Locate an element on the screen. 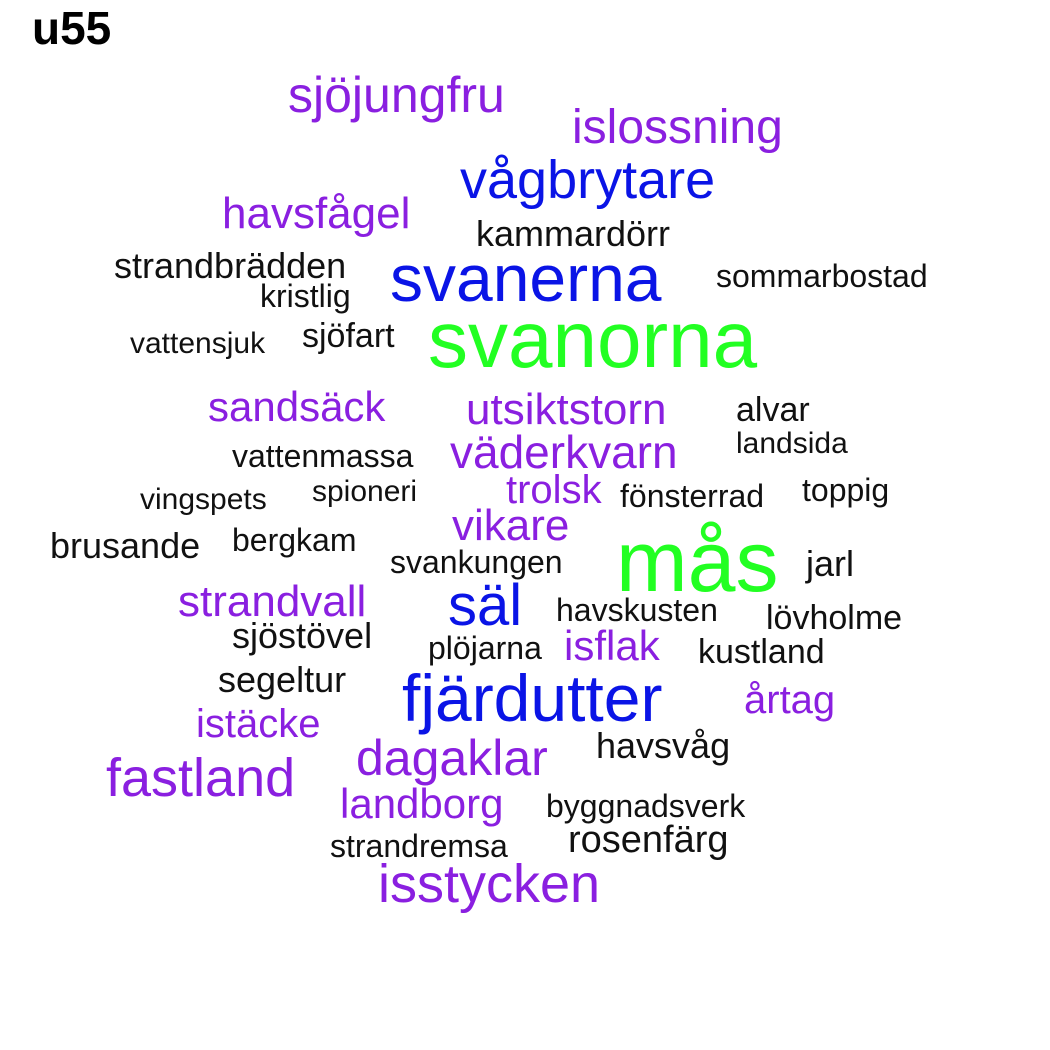  word-havskusten: havskusten is located at coordinates (637, 610).